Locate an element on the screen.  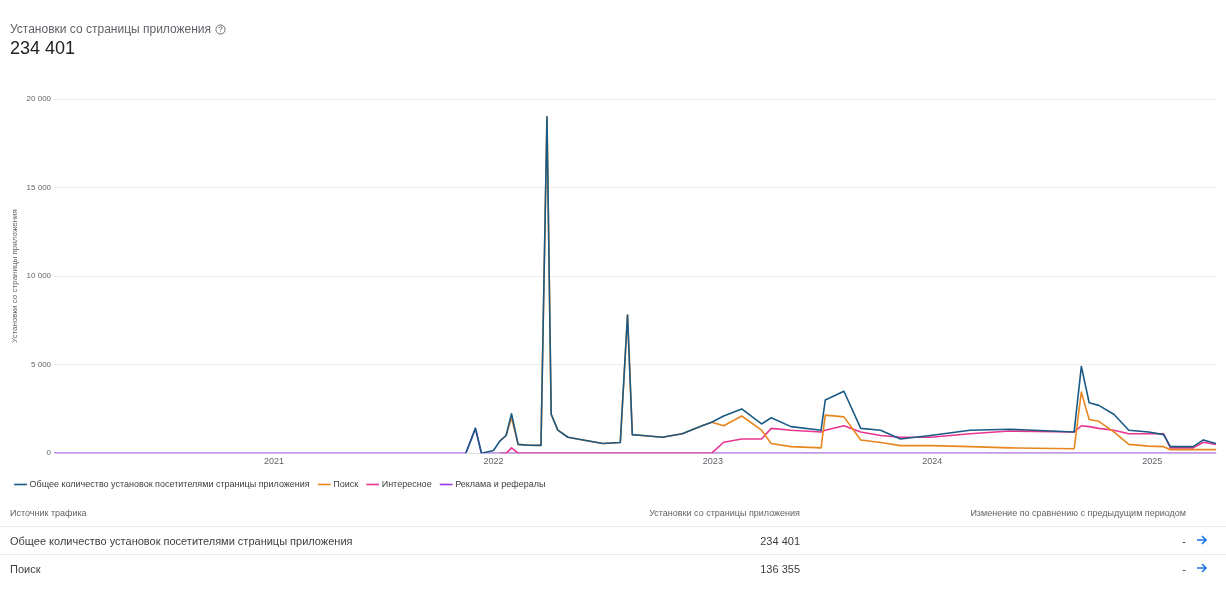
x-tick-label: 2022 is located at coordinates (493, 461).